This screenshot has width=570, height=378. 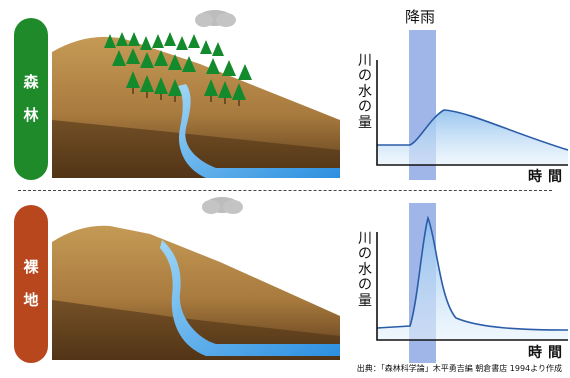 I want to click on forest-label-char-2: 林, so click(x=31, y=115).